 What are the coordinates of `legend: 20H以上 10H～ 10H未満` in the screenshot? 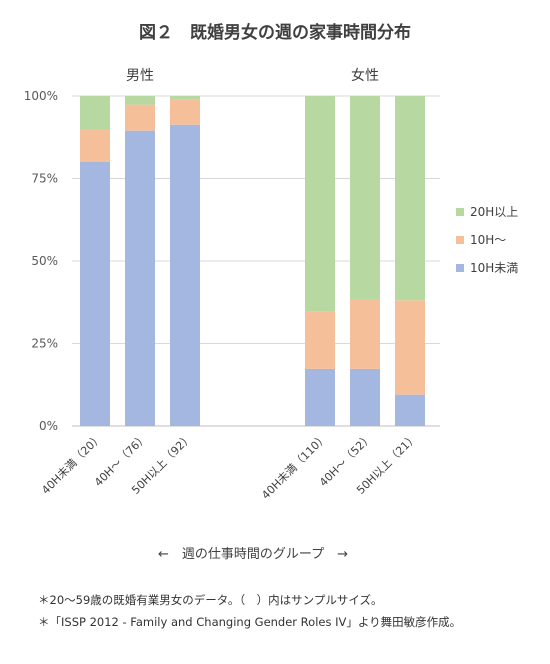 It's located at (487, 240).